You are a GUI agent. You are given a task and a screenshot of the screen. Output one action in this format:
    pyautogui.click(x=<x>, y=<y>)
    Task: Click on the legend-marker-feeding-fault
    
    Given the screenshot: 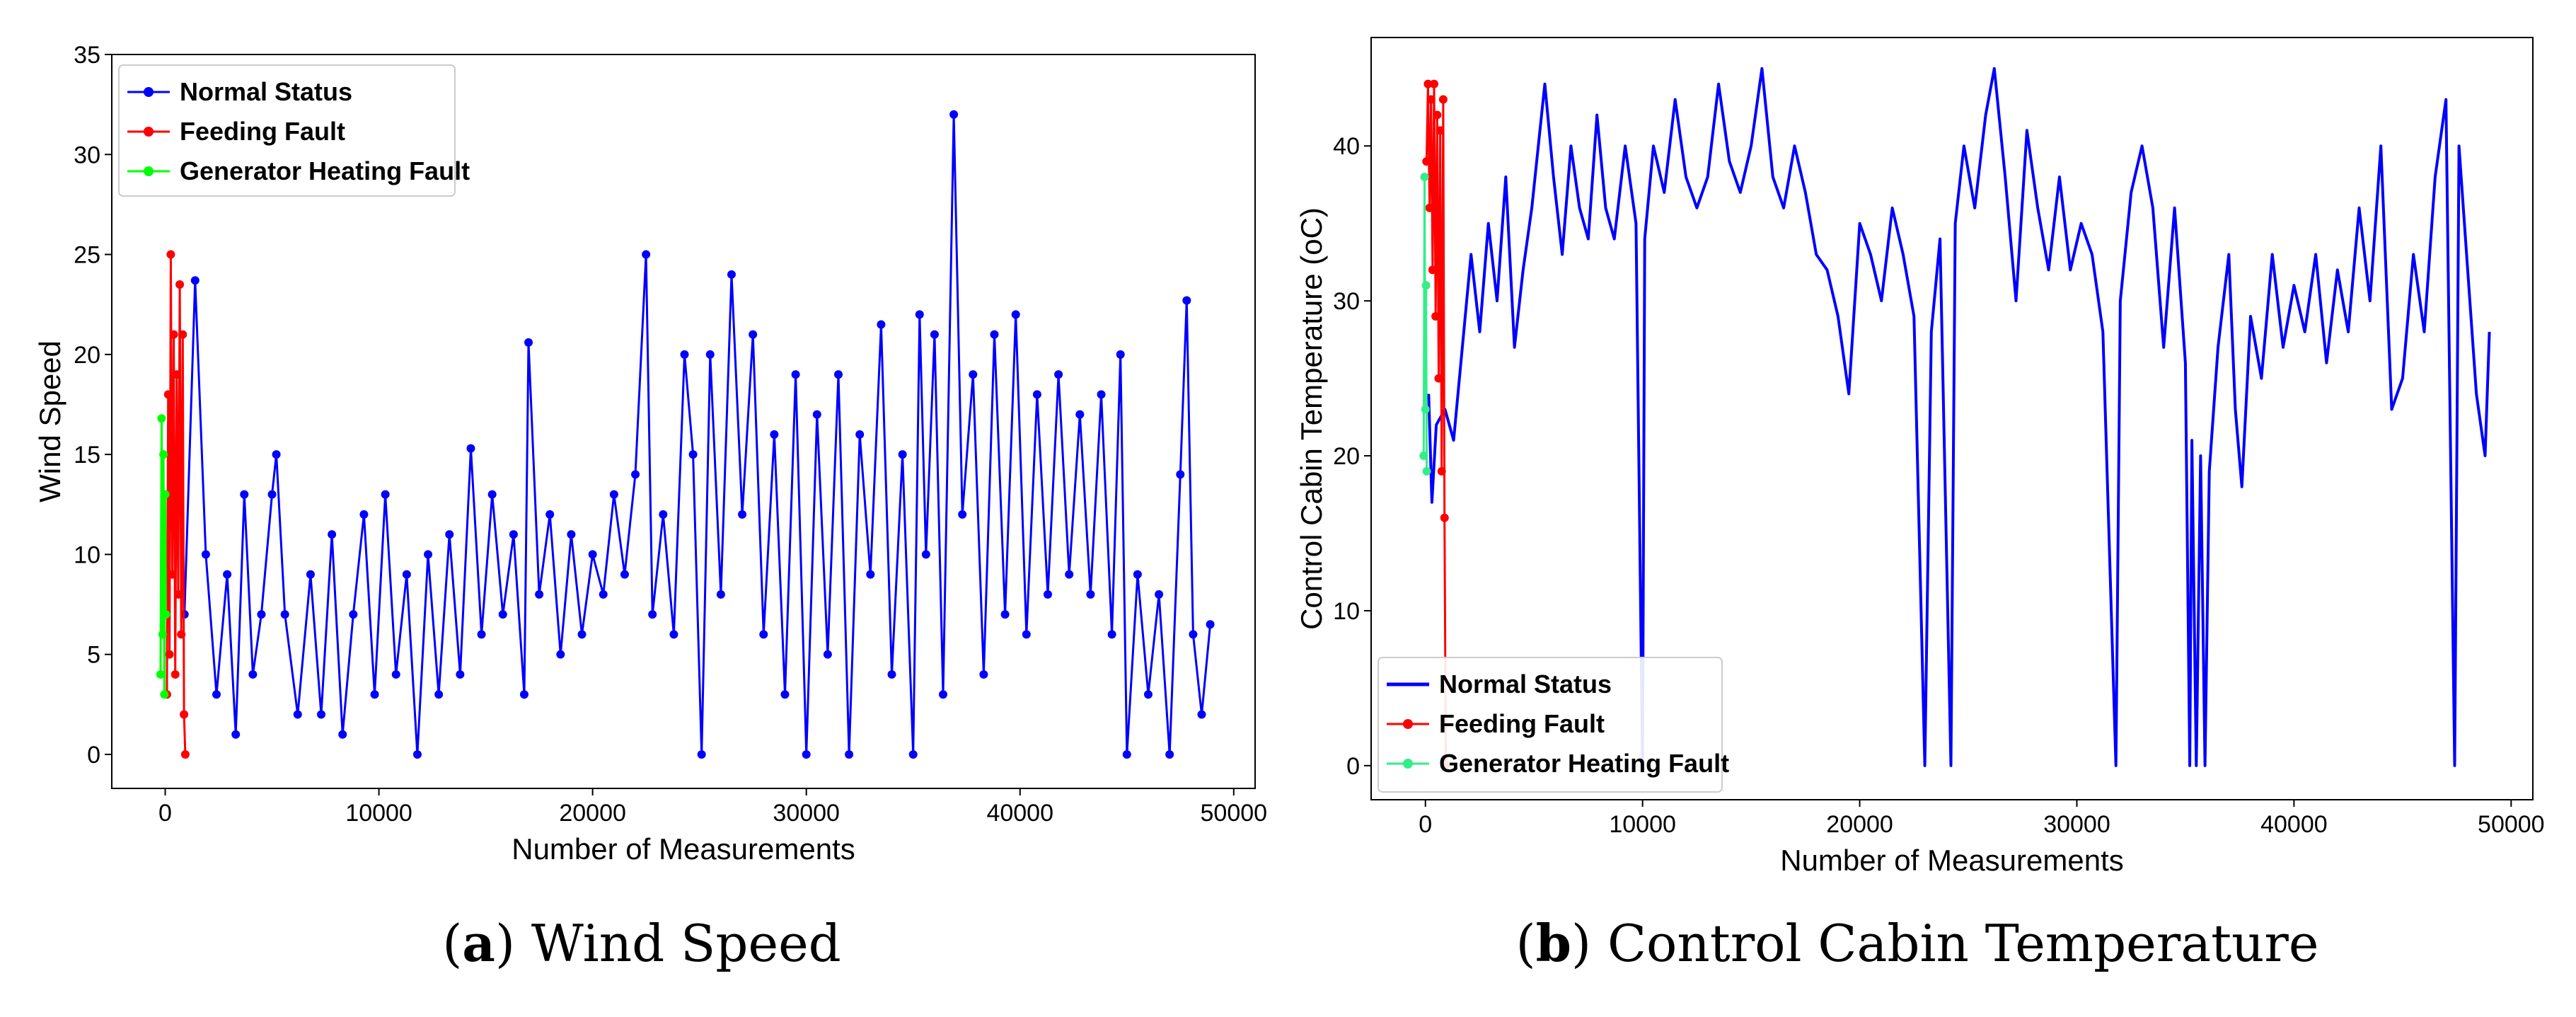 What is the action you would take?
    pyautogui.click(x=149, y=132)
    